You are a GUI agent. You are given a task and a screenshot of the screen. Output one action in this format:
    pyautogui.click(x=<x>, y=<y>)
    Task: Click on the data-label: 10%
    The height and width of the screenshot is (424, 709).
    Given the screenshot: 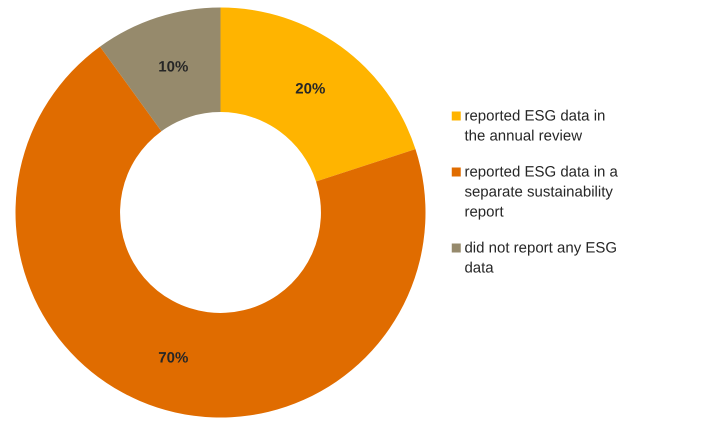 What is the action you would take?
    pyautogui.click(x=173, y=67)
    